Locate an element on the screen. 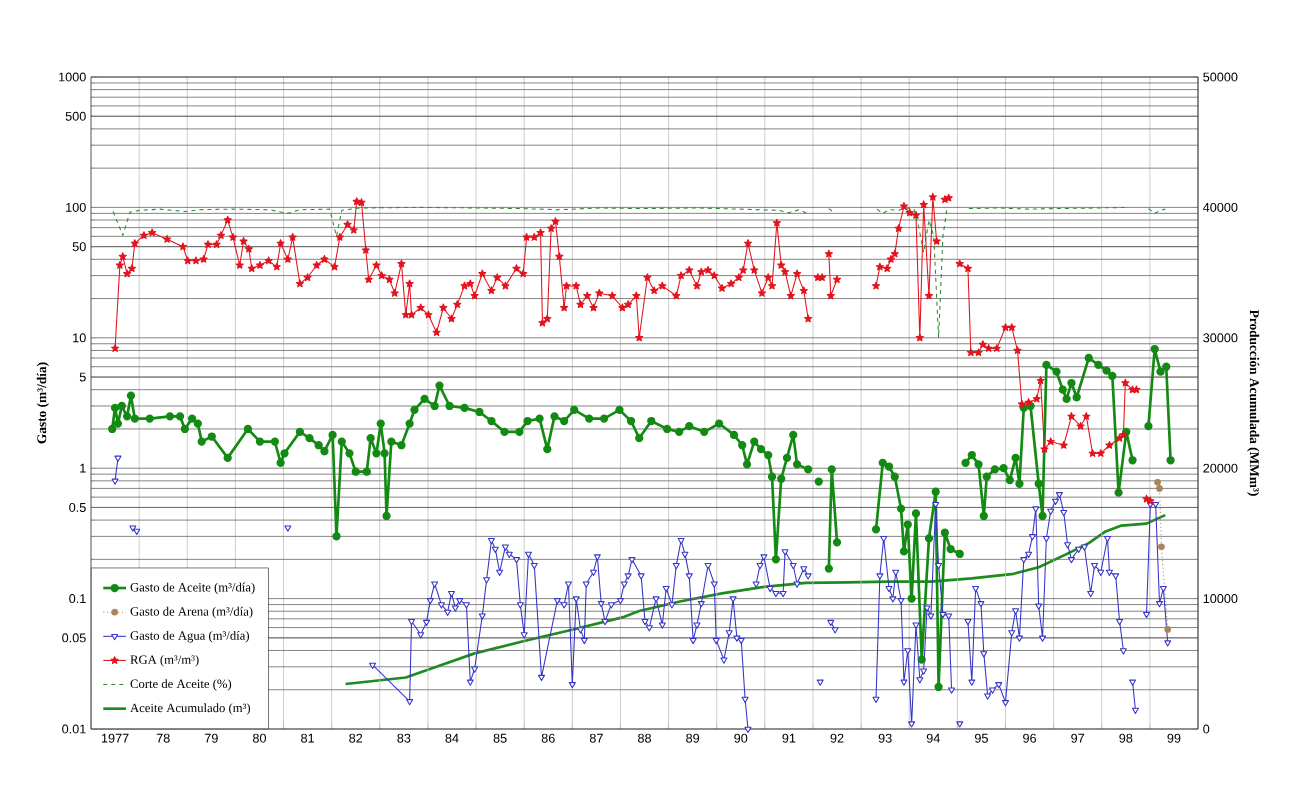  x-tick-label: 1977 is located at coordinates (115, 738).